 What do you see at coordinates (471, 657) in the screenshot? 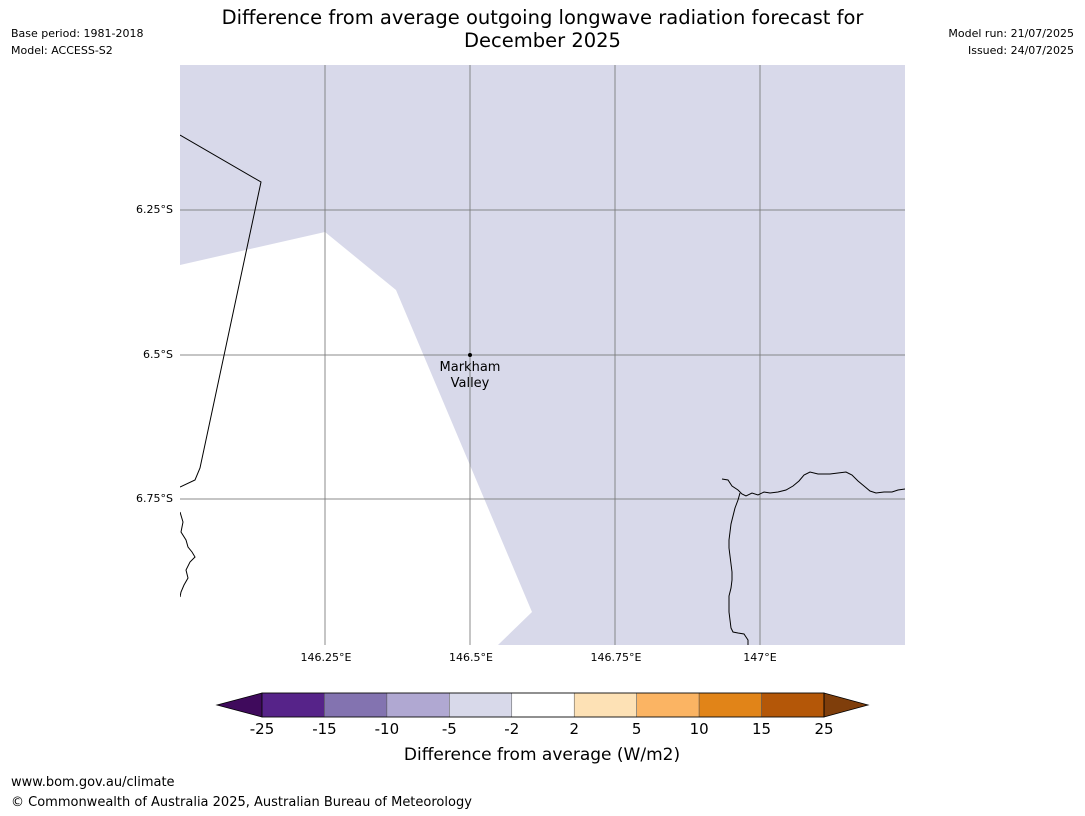
I see `lon-label: 146.5°E` at bounding box center [471, 657].